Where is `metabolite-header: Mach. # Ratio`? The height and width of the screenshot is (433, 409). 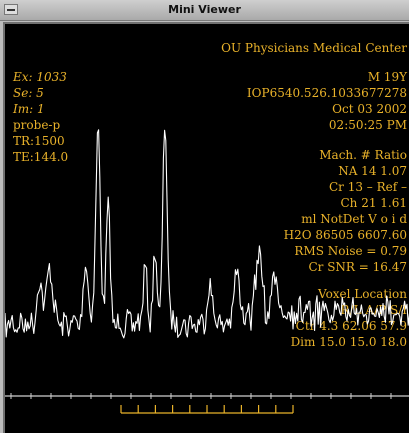 metabolite-header: Mach. # Ratio is located at coordinates (363, 155).